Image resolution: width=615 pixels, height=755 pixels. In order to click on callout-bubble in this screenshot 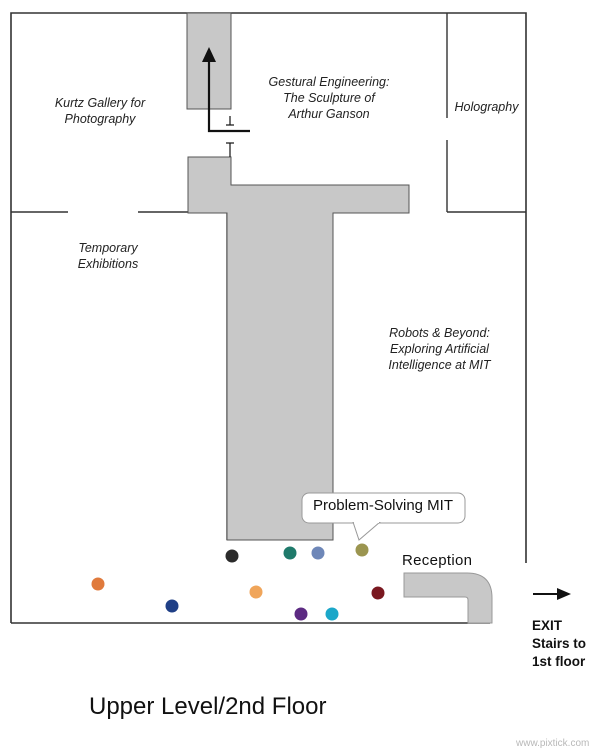, I will do `click(383, 508)`.